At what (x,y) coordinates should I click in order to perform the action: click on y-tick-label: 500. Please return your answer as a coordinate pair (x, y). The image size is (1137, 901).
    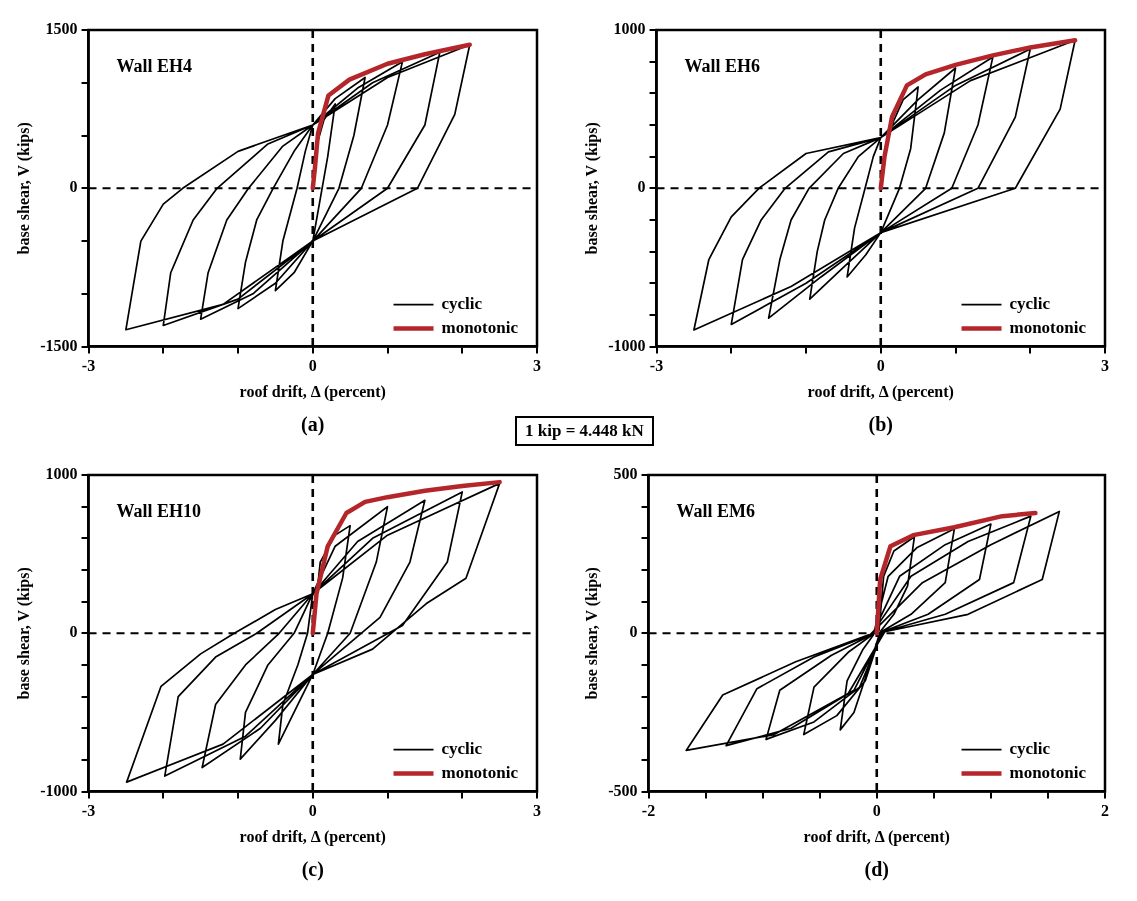
    Looking at the image, I should click on (625, 474).